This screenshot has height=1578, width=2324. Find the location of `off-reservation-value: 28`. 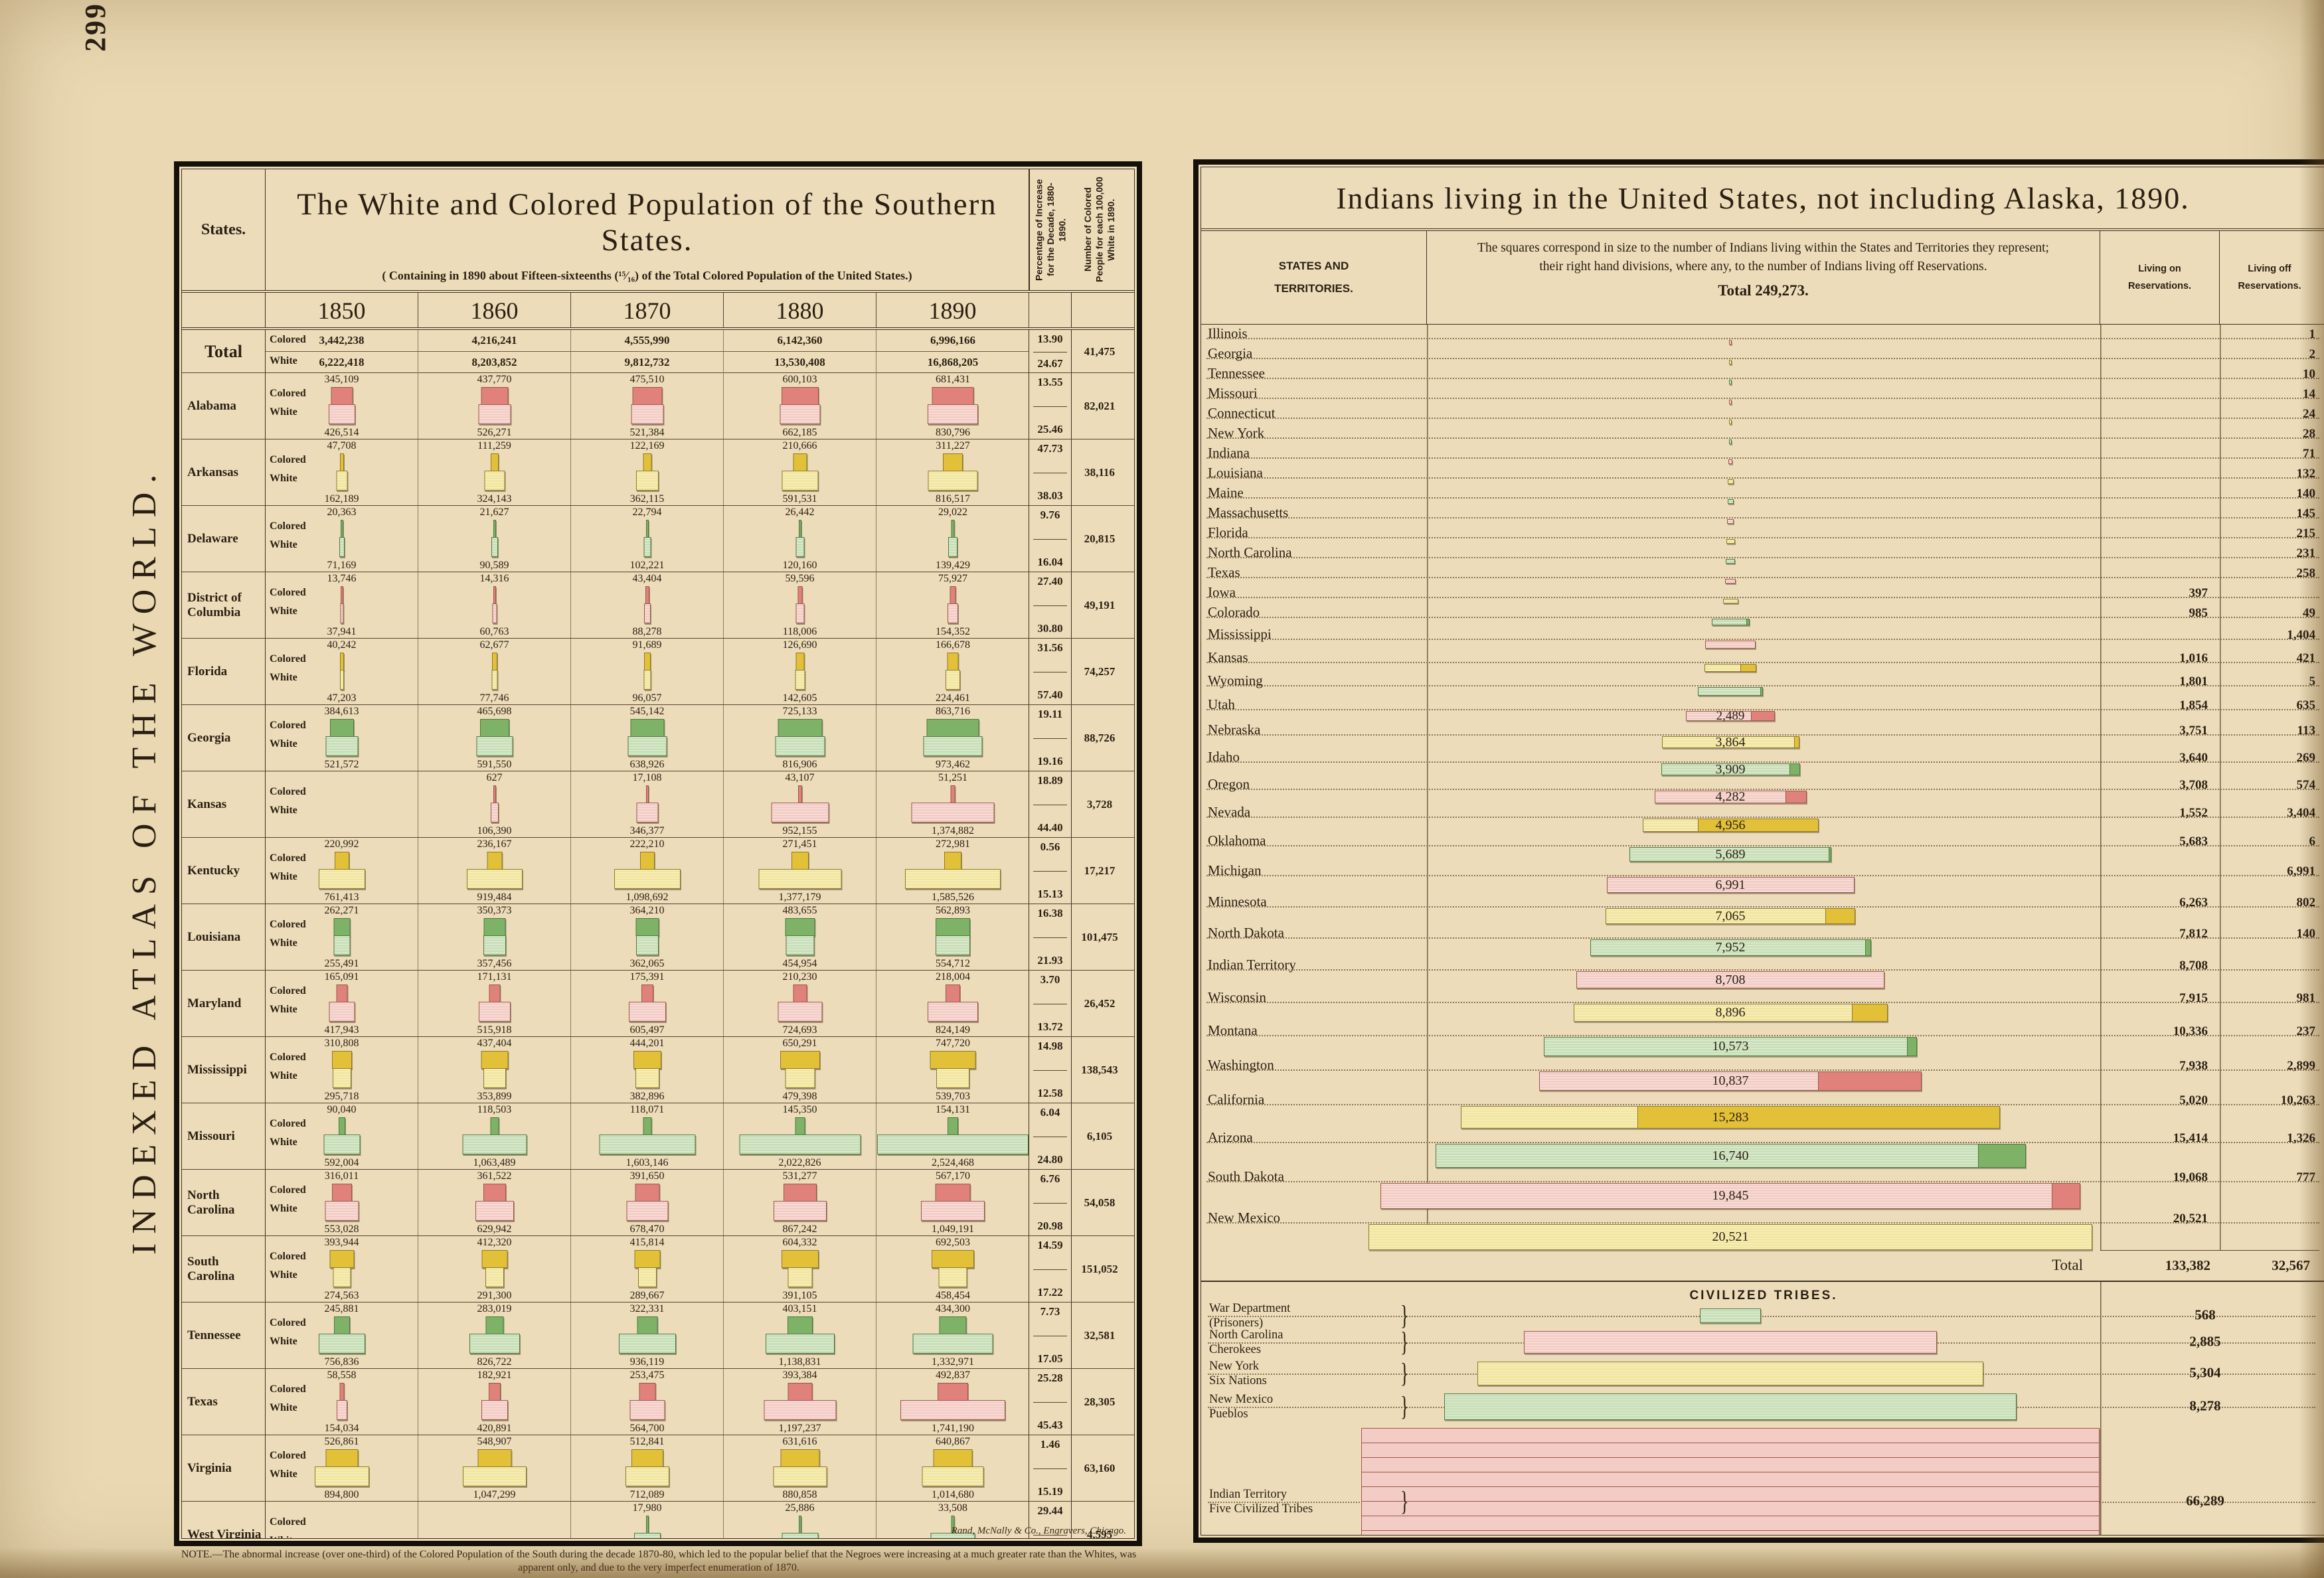

off-reservation-value: 28 is located at coordinates (2309, 434).